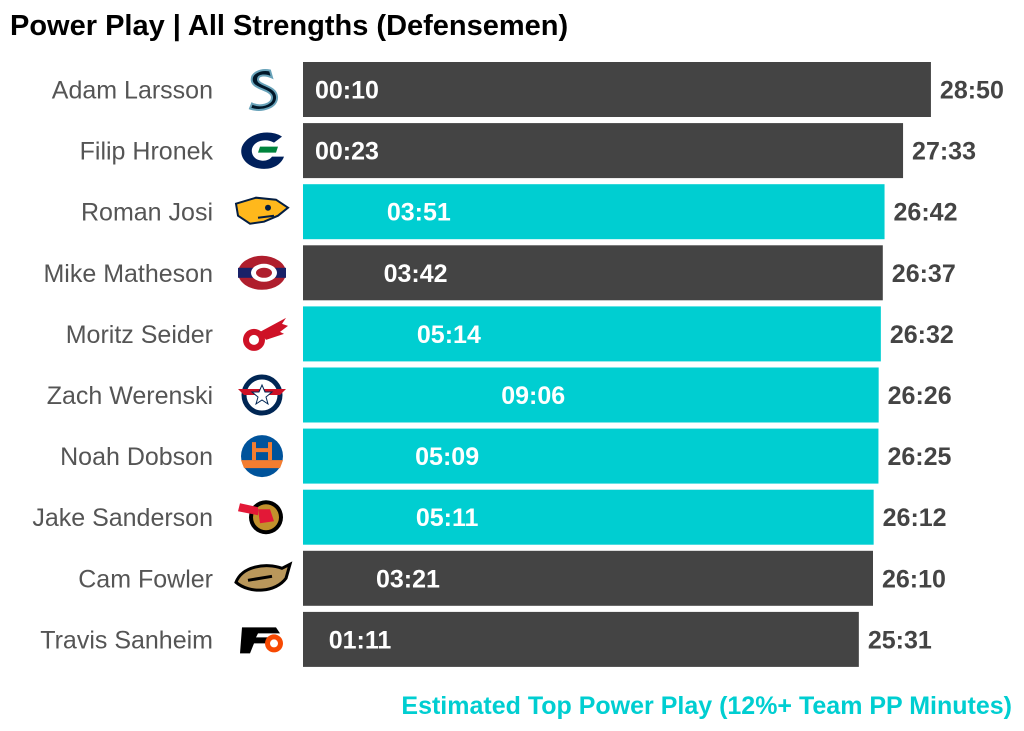  I want to click on bar-row: Adam Larsson 00:10 28:50, so click(528, 89).